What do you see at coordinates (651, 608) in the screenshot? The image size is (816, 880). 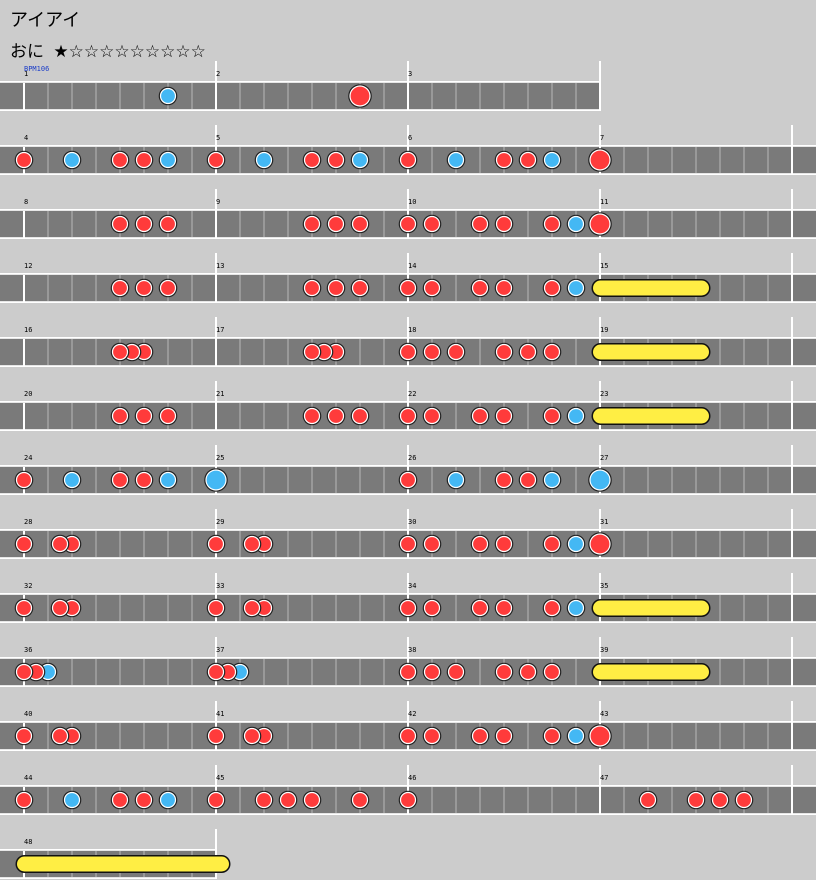 I see `drumroll-bar` at bounding box center [651, 608].